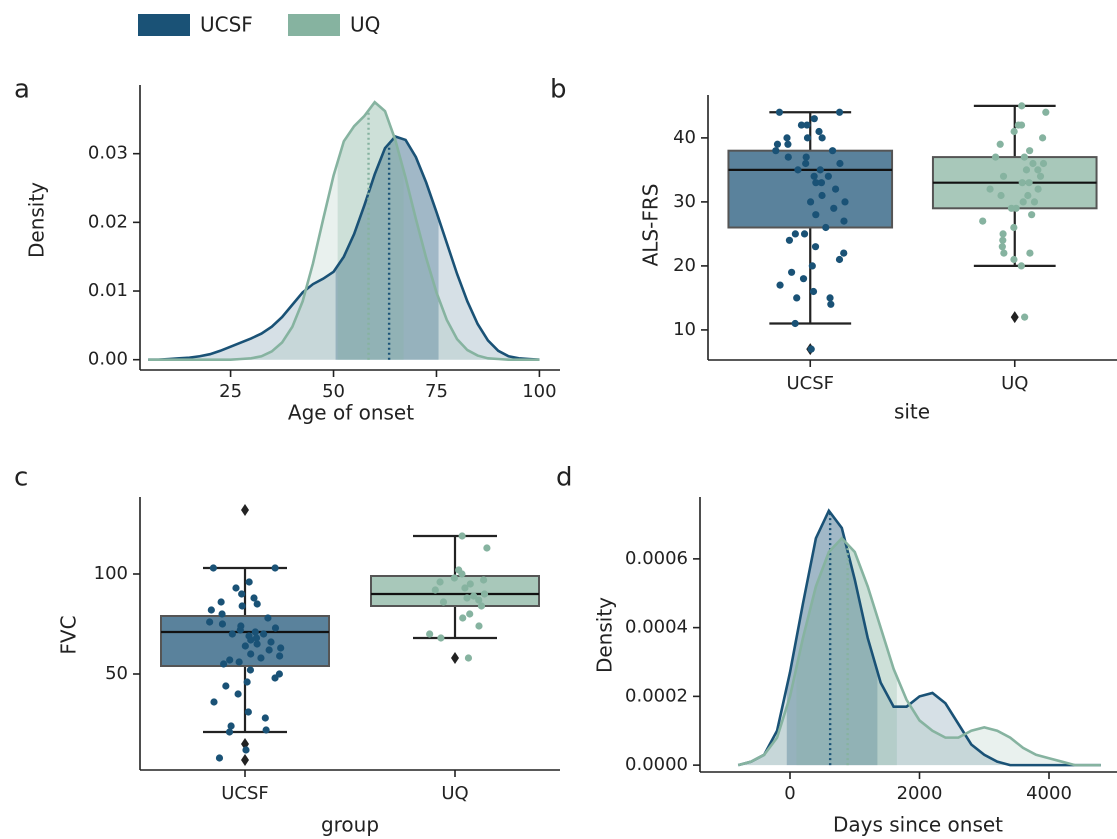 The height and width of the screenshot is (839, 1117). I want to click on y-tick-label: 0.0006, so click(656, 558).